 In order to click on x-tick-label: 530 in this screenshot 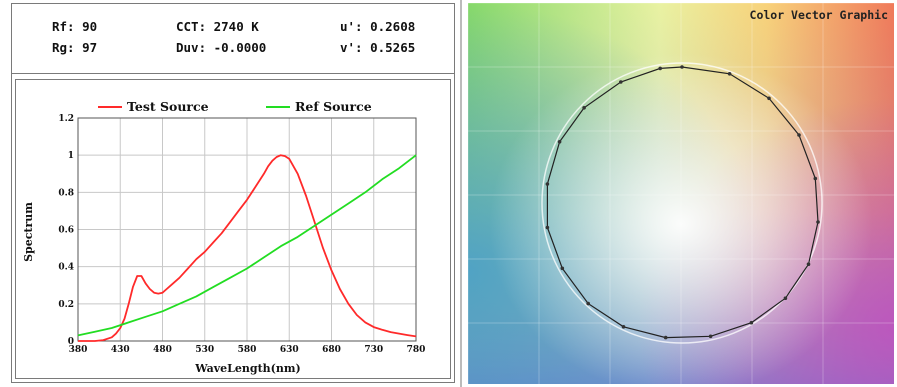, I will do `click(204, 350)`.